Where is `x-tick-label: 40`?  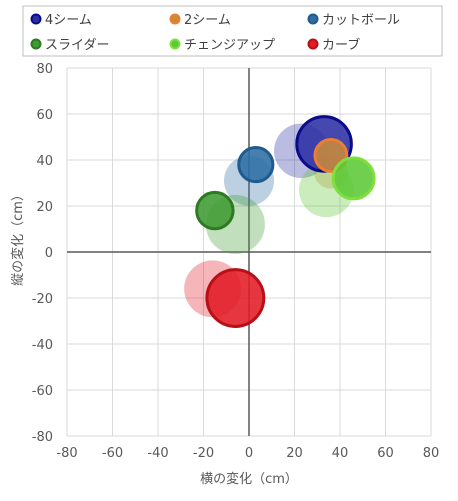
x-tick-label: 40 is located at coordinates (340, 453).